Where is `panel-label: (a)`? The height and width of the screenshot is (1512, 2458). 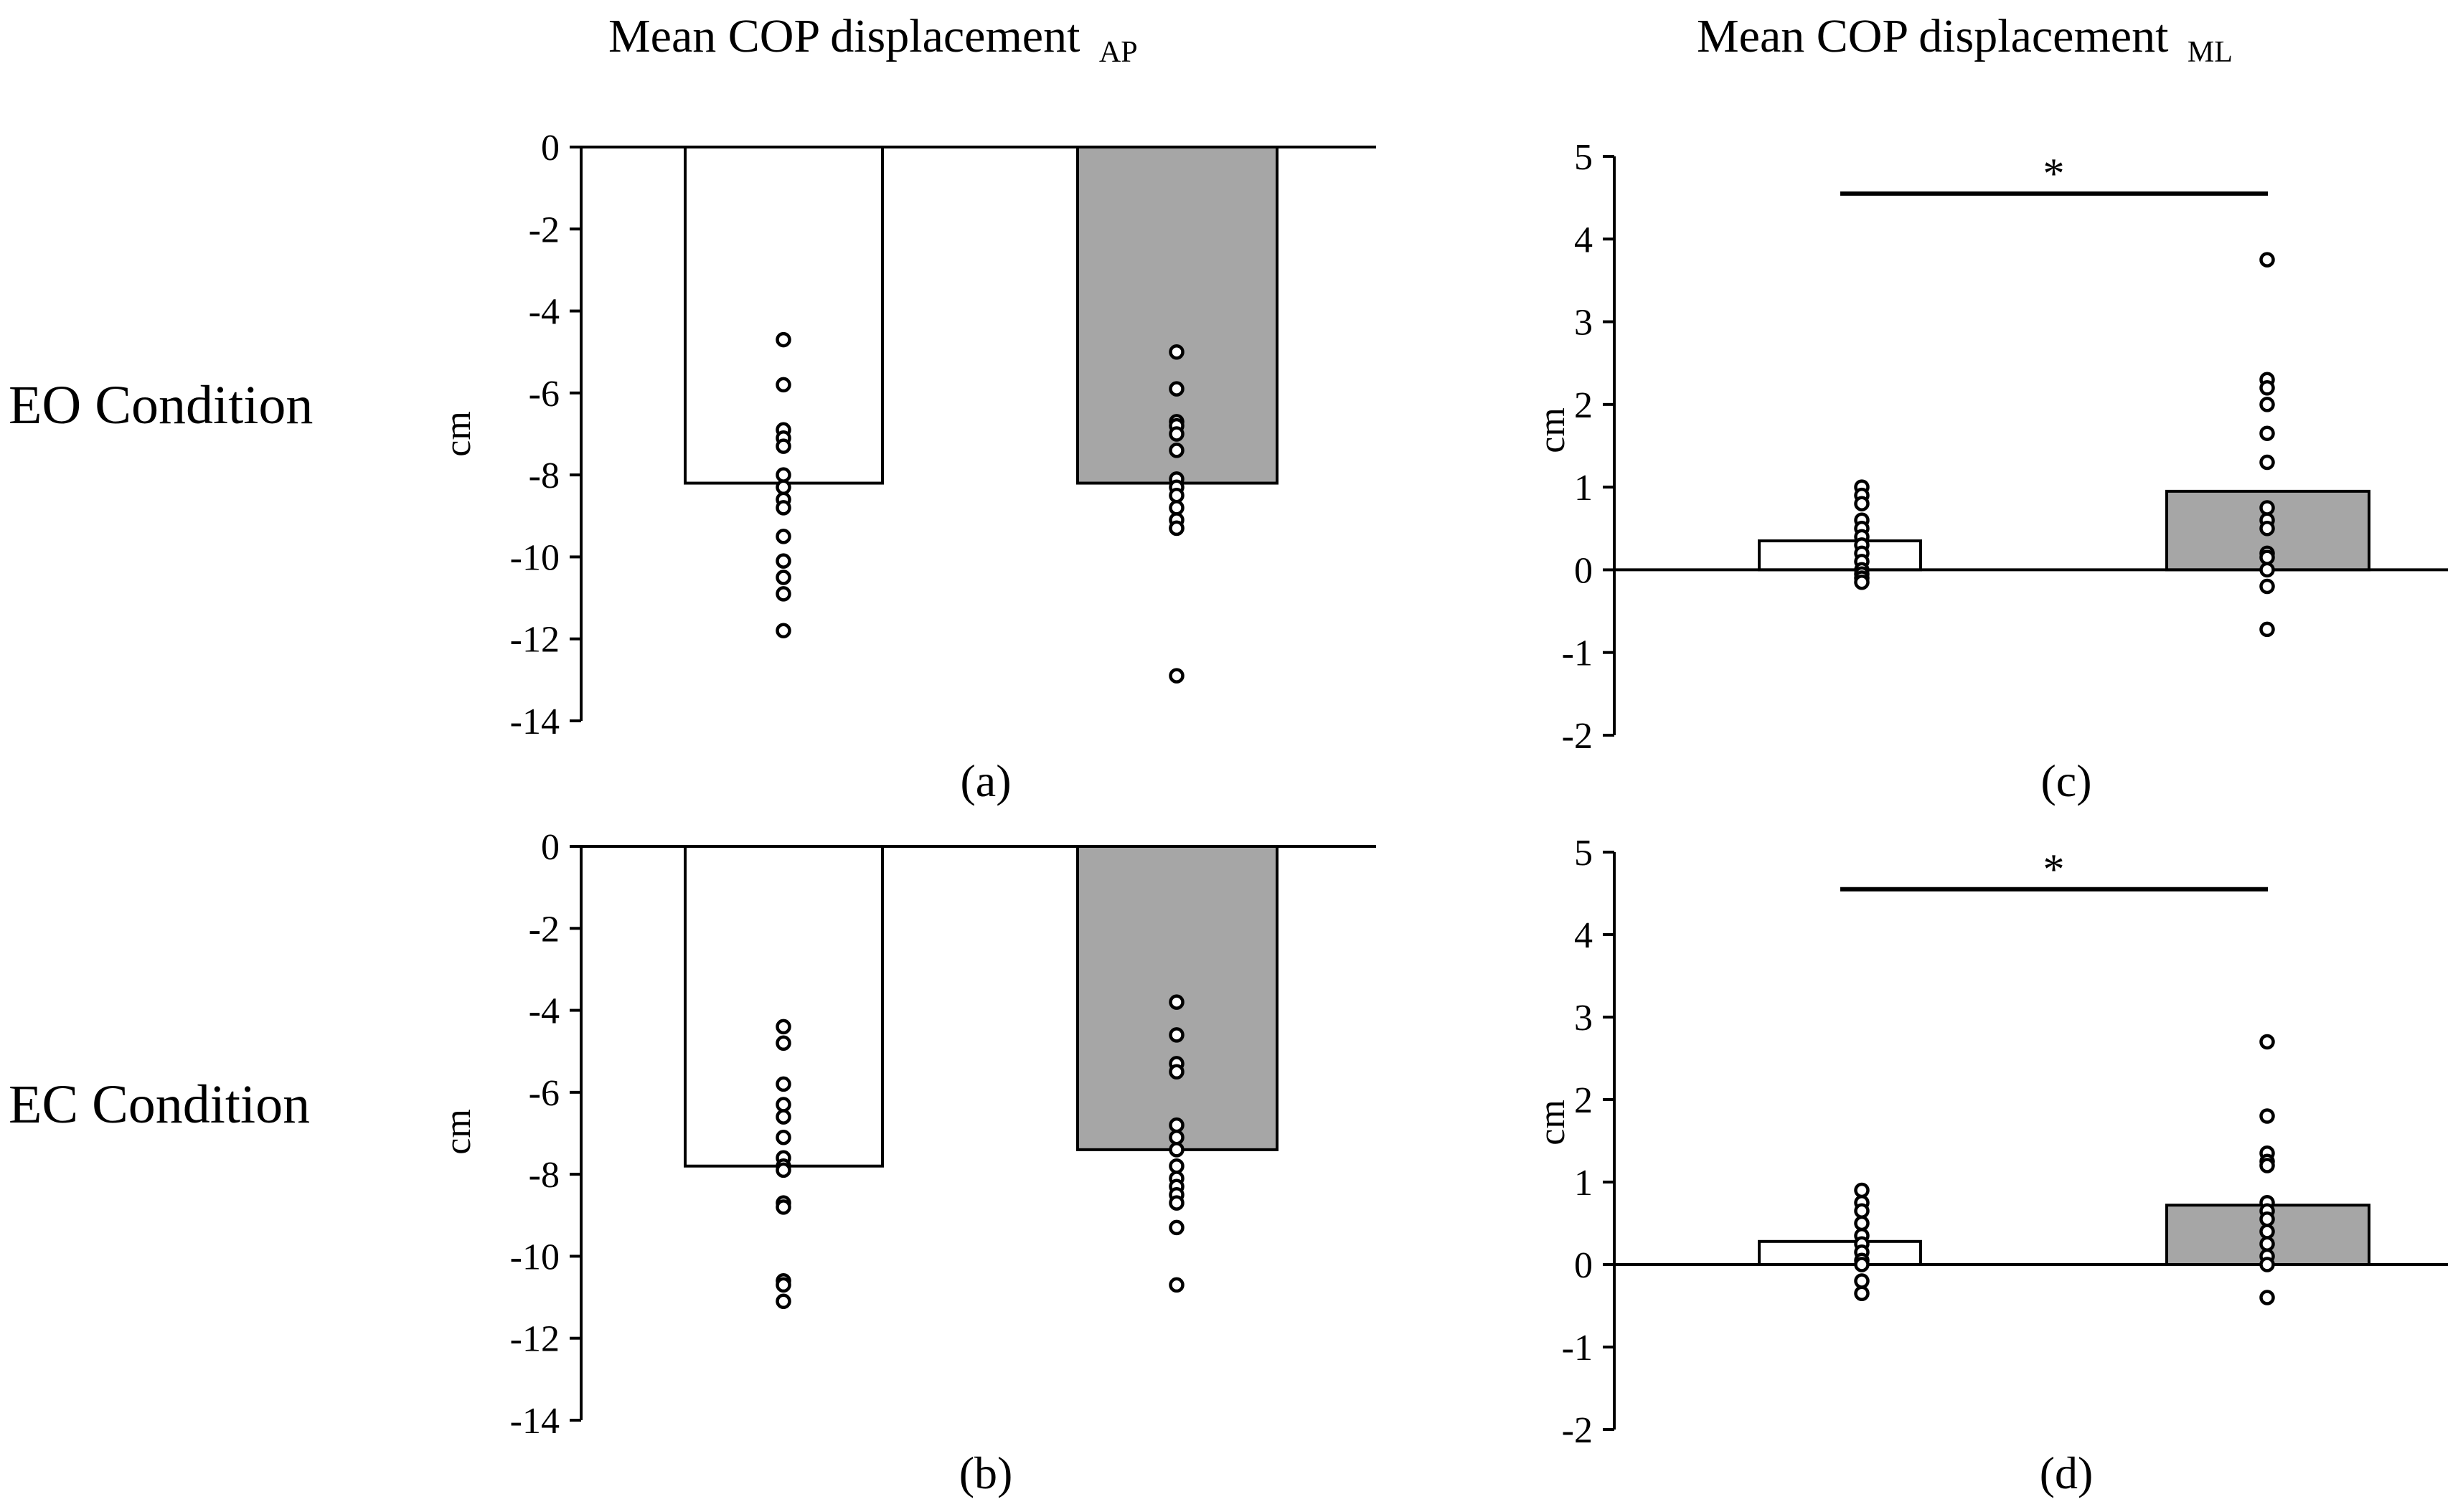 panel-label: (a) is located at coordinates (986, 780).